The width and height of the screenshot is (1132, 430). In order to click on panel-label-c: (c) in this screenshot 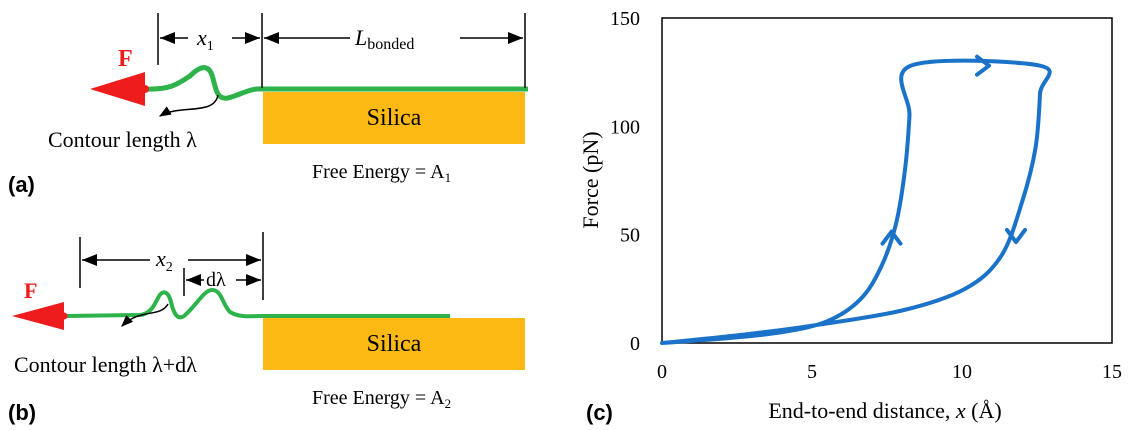, I will do `click(599, 412)`.